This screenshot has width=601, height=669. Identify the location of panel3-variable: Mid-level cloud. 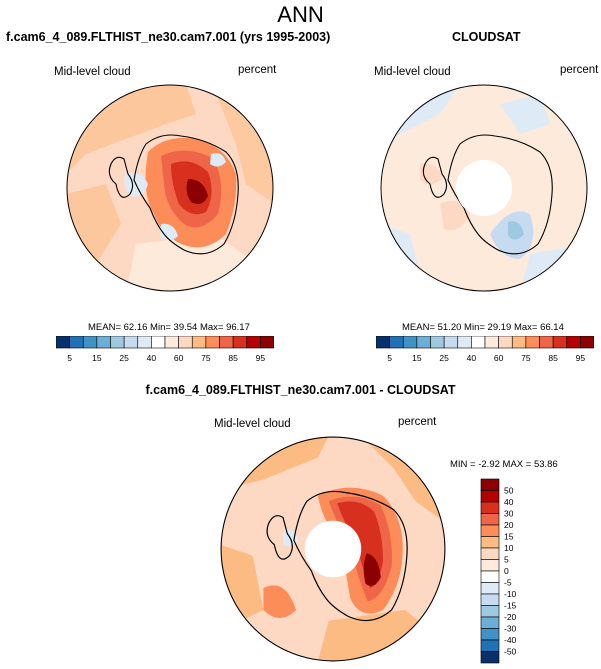
(252, 424).